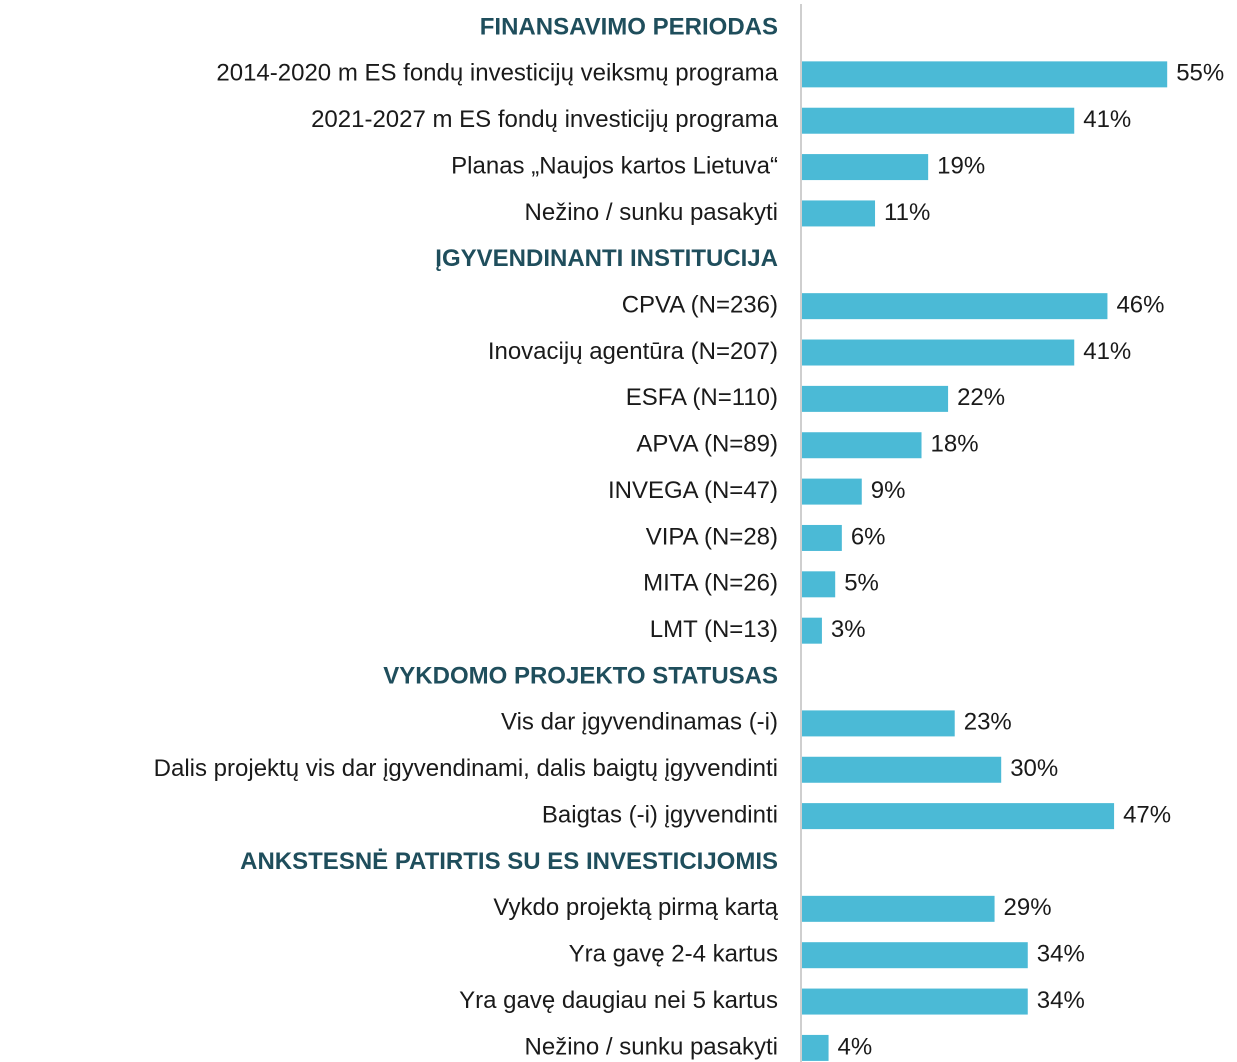 The height and width of the screenshot is (1062, 1237). I want to click on category-label: MITA (N=26), so click(710, 583).